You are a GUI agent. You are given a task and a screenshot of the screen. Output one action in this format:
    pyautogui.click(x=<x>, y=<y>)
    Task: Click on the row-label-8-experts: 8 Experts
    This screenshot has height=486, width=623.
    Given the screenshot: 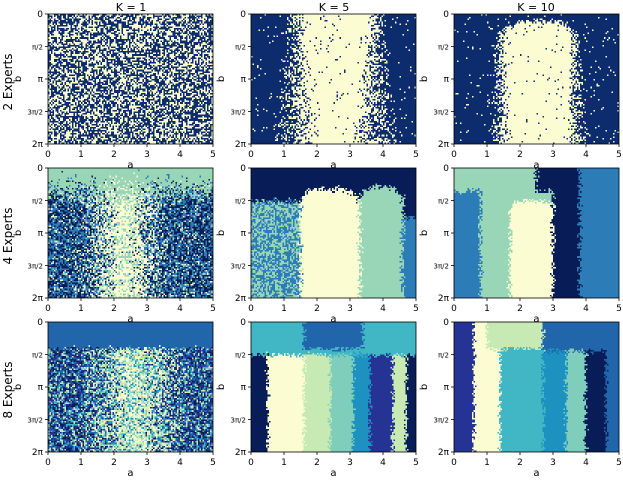 What is the action you would take?
    pyautogui.click(x=8, y=389)
    